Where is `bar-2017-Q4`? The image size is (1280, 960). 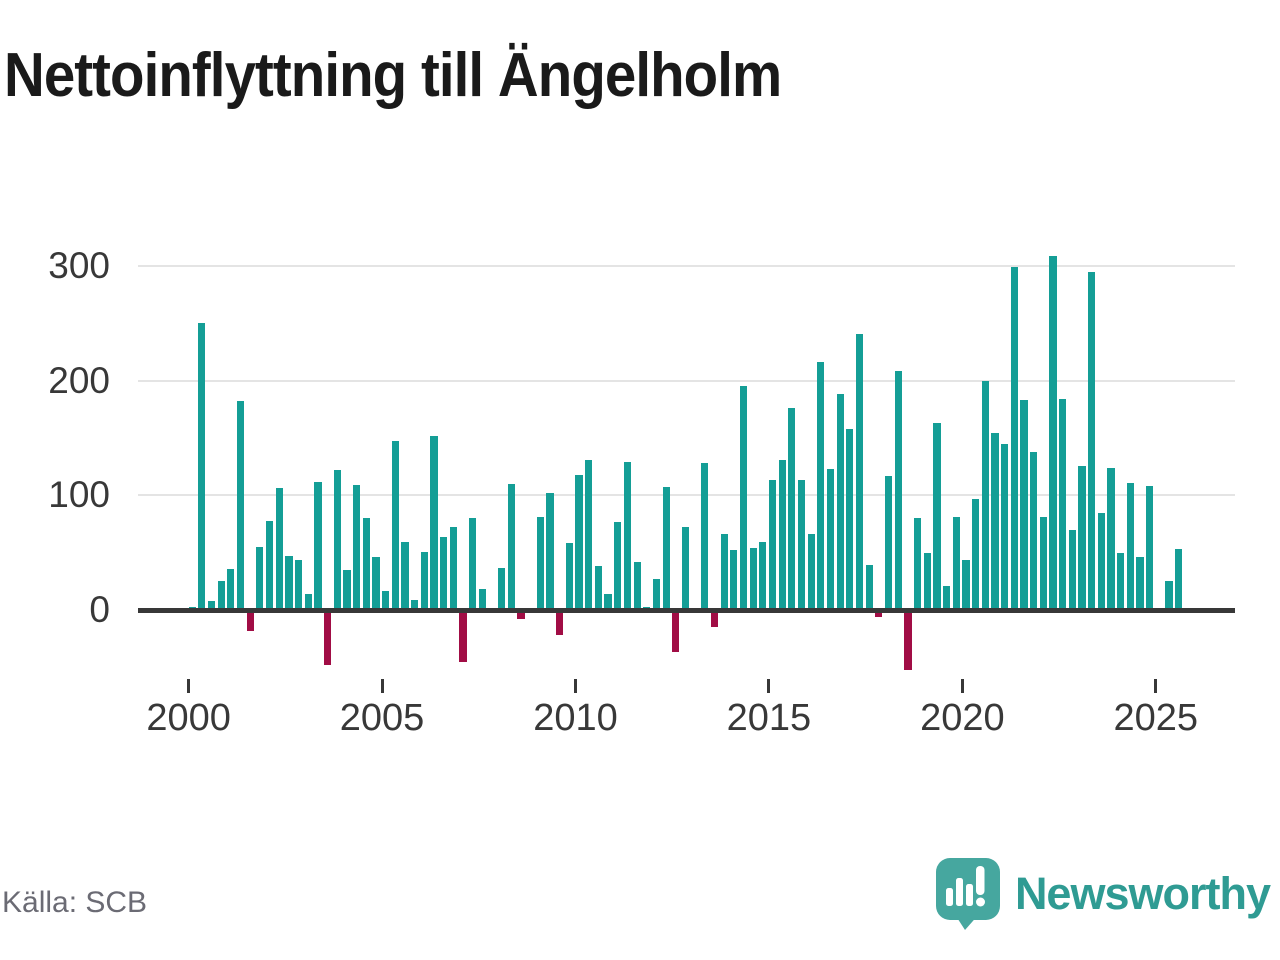
bar-2017-Q4 is located at coordinates (879, 614).